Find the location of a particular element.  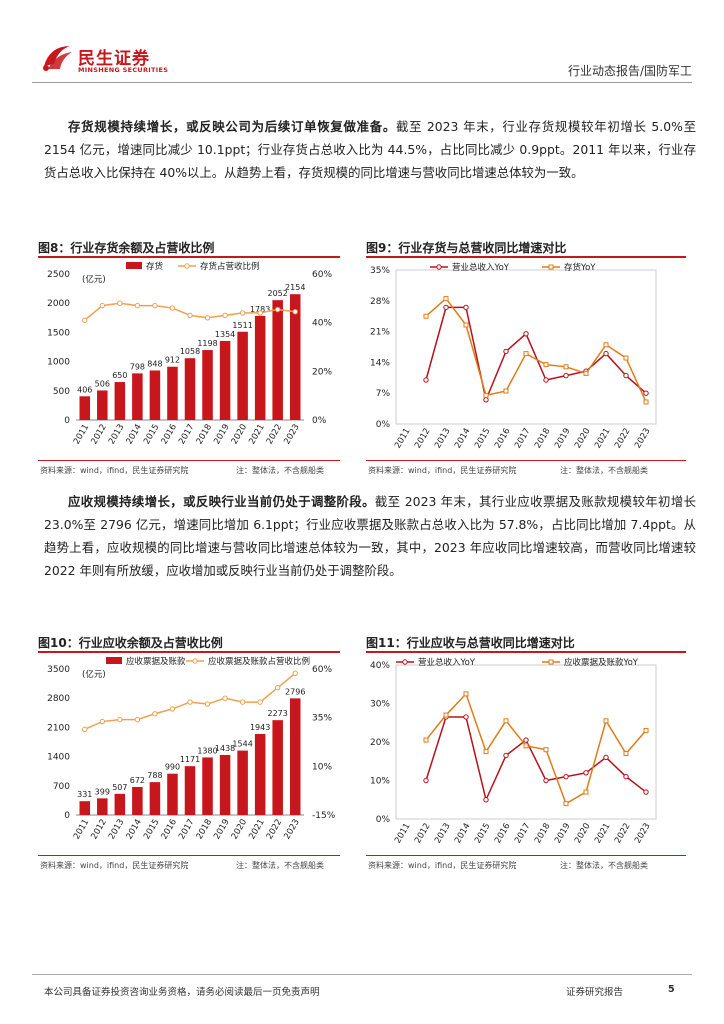

bar-value-label: 1511 is located at coordinates (242, 325).